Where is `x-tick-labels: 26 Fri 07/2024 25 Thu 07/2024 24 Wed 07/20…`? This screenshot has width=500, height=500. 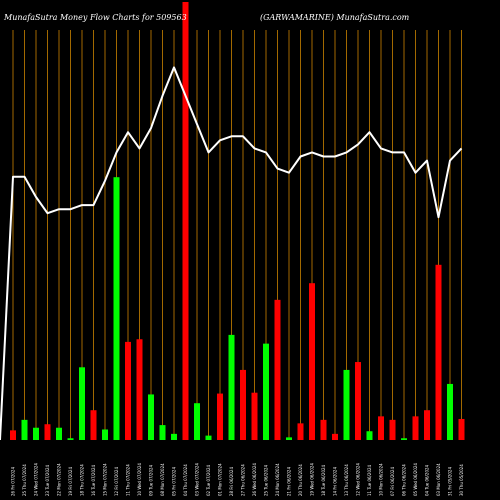
x-tick-labels: 26 Fri 07/2024 25 Thu 07/2024 24 Wed 07/20… is located at coordinates (238, 479).